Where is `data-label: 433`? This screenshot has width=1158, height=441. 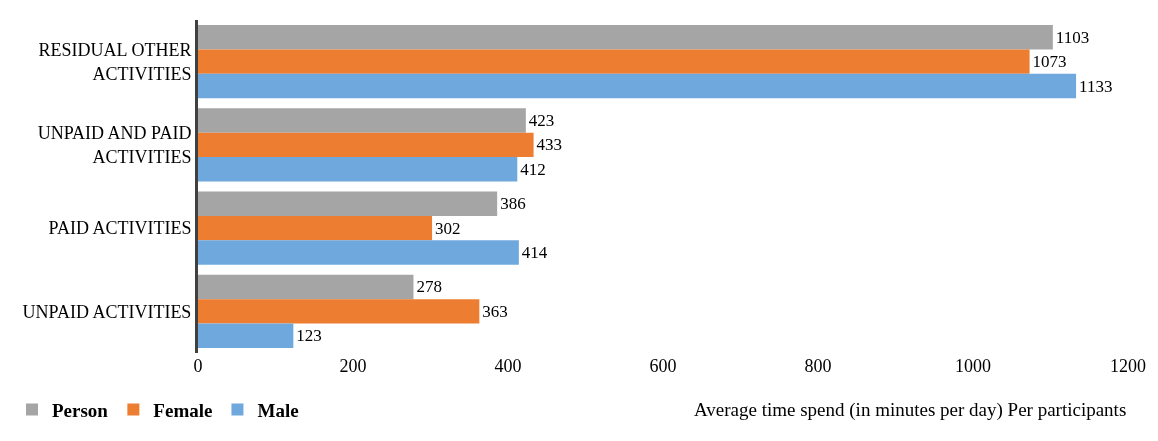 data-label: 433 is located at coordinates (549, 145).